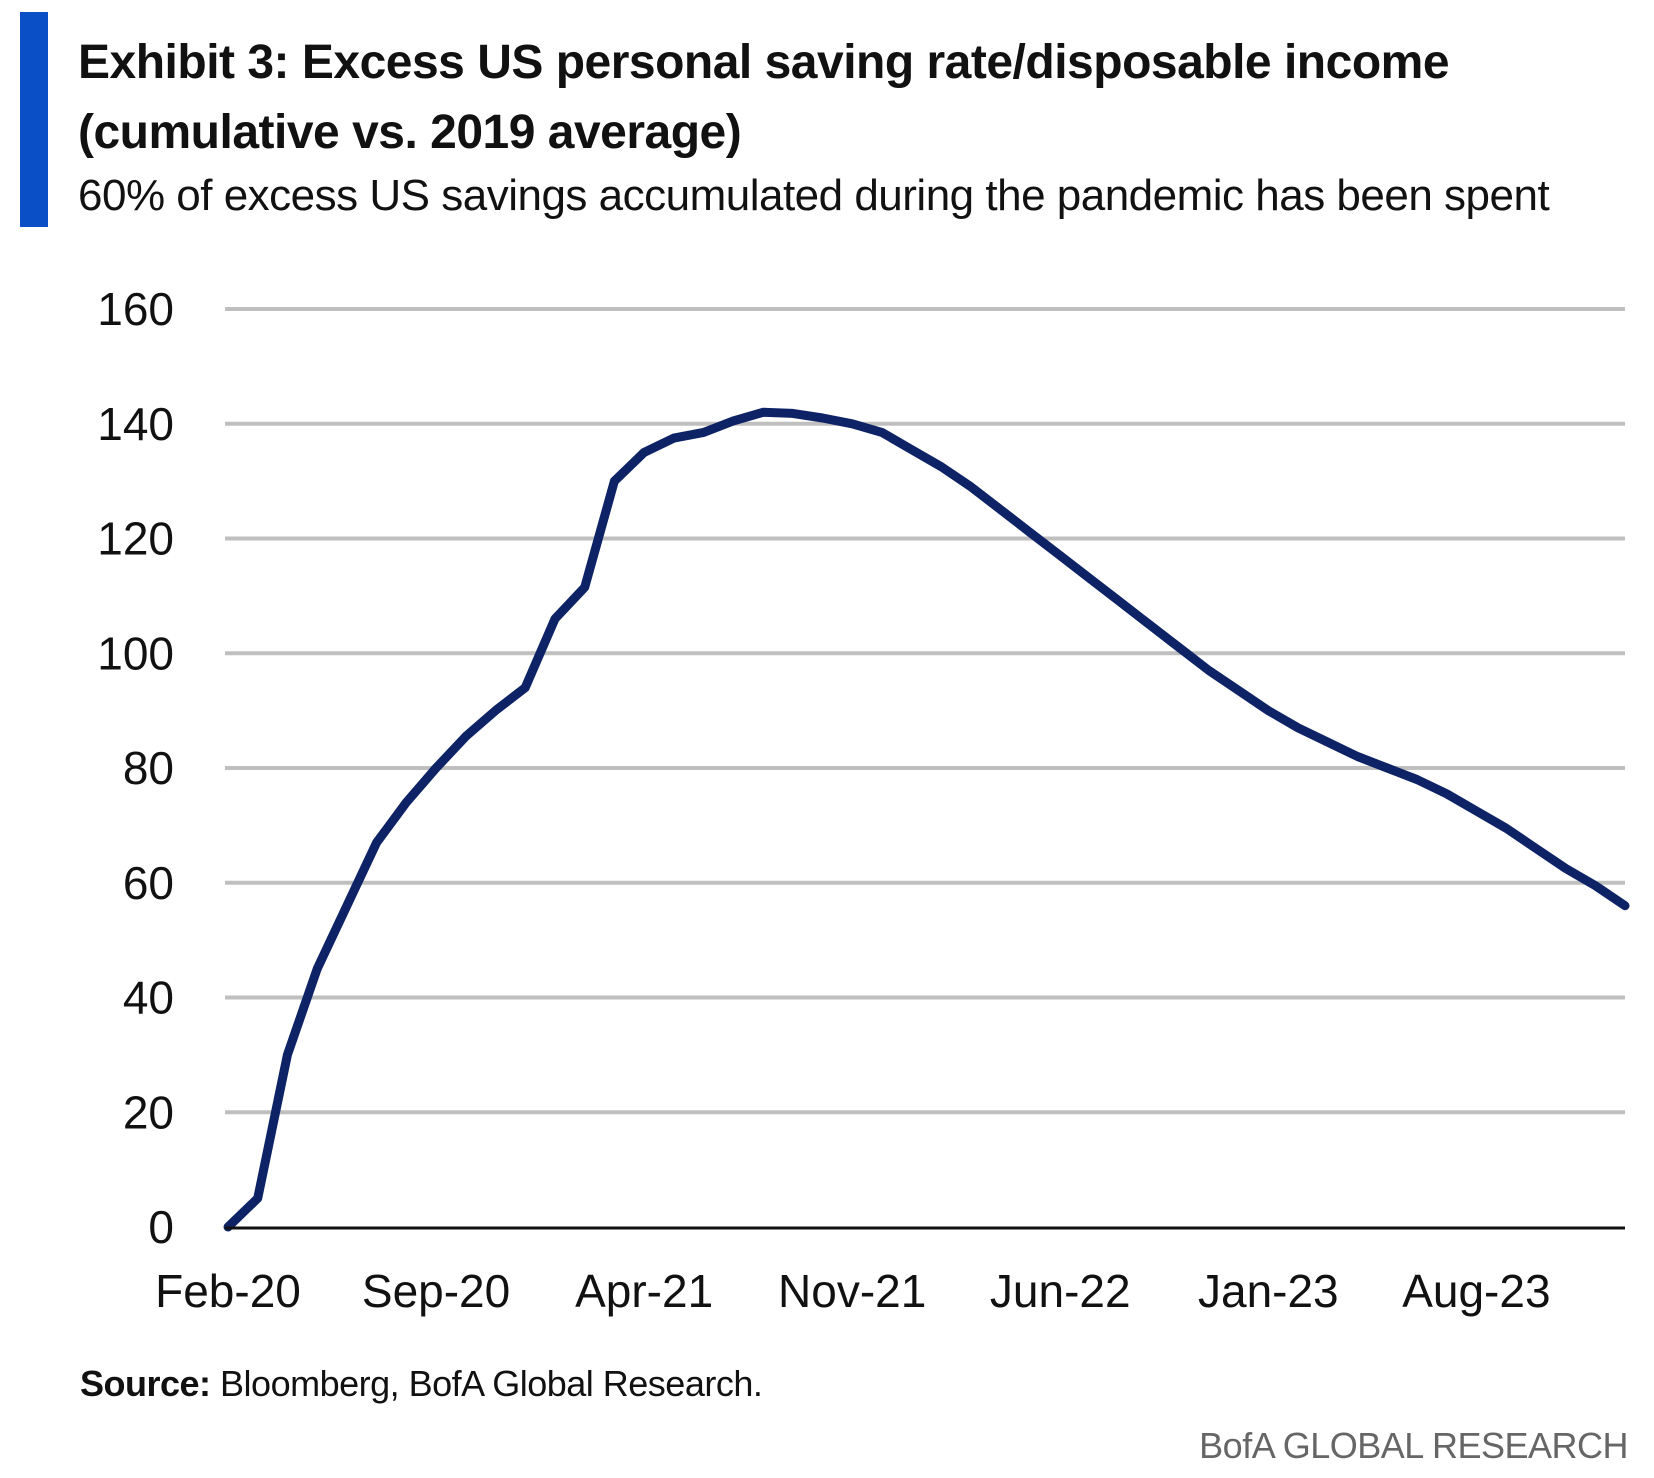 The height and width of the screenshot is (1478, 1654). What do you see at coordinates (1413, 1445) in the screenshot?
I see `branding-text: BofA GLOBAL RESEARCH` at bounding box center [1413, 1445].